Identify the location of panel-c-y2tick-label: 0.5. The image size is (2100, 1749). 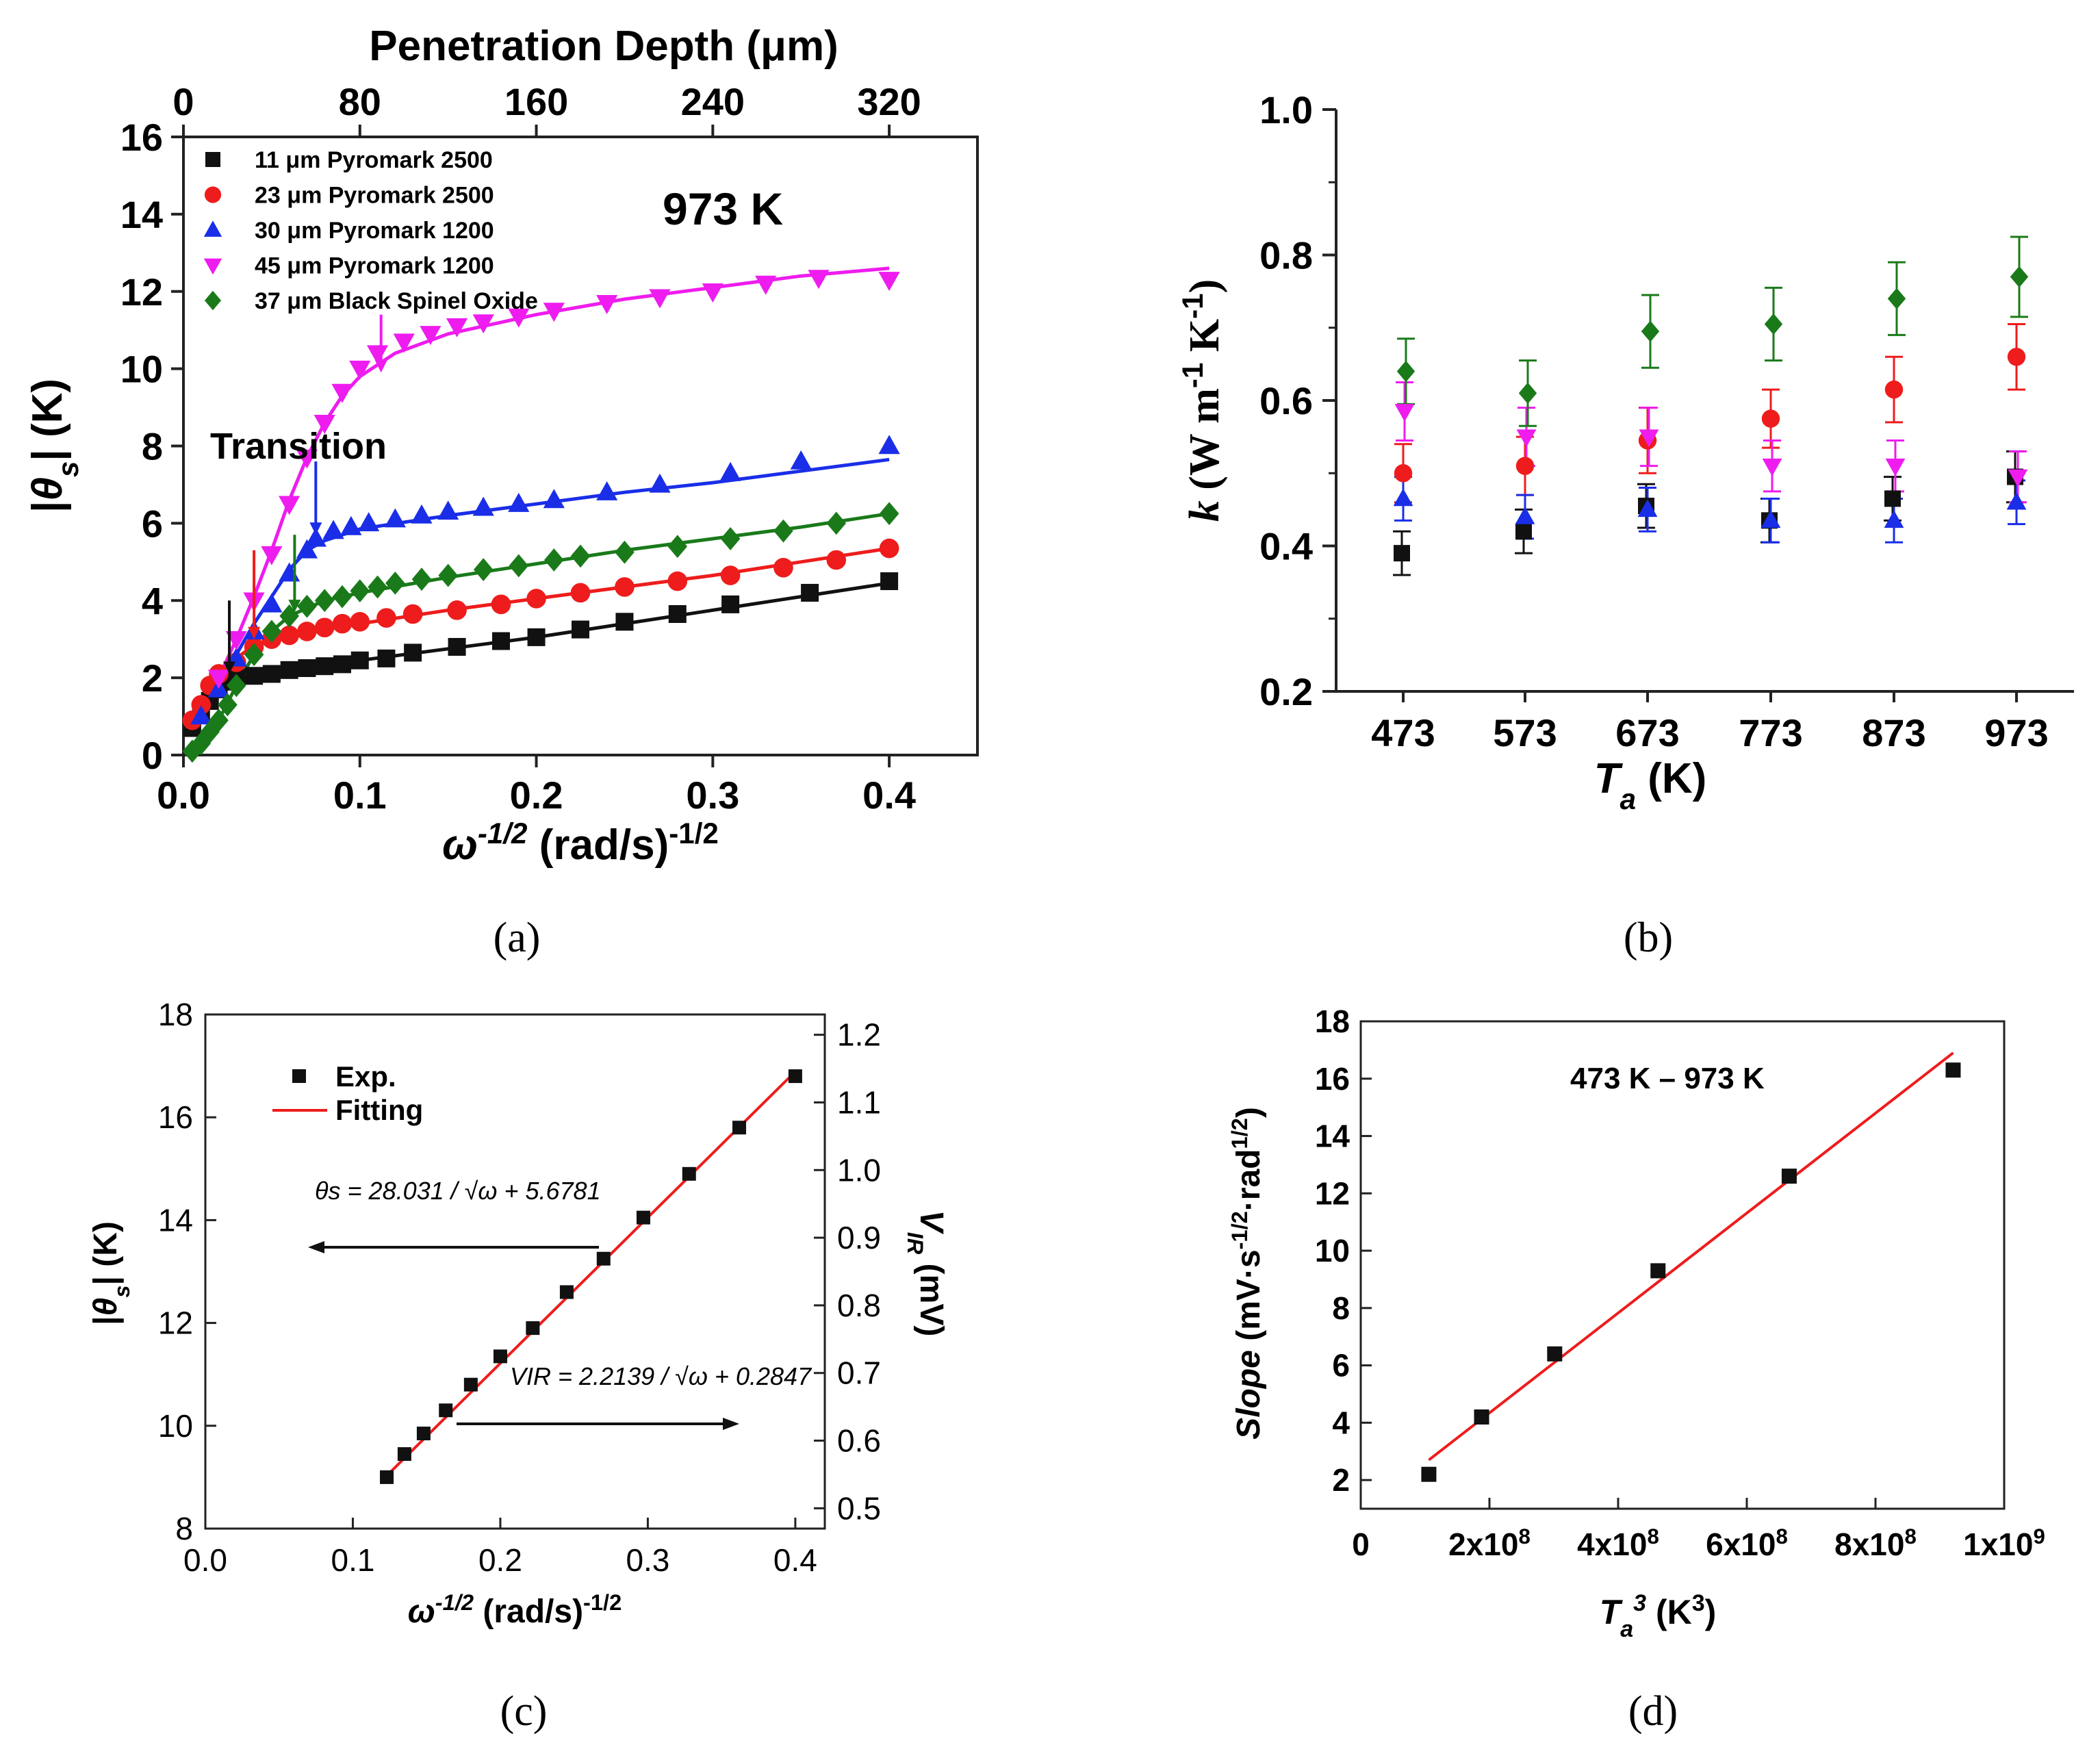
(859, 1508).